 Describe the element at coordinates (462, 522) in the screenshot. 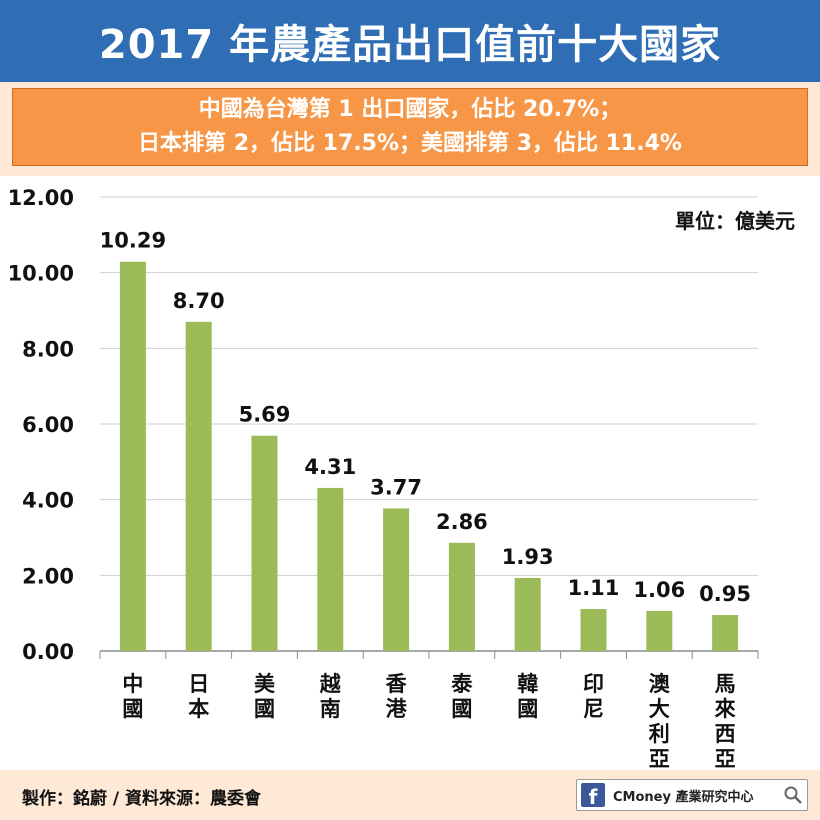

I see `bar-value-label: 2.86` at that location.